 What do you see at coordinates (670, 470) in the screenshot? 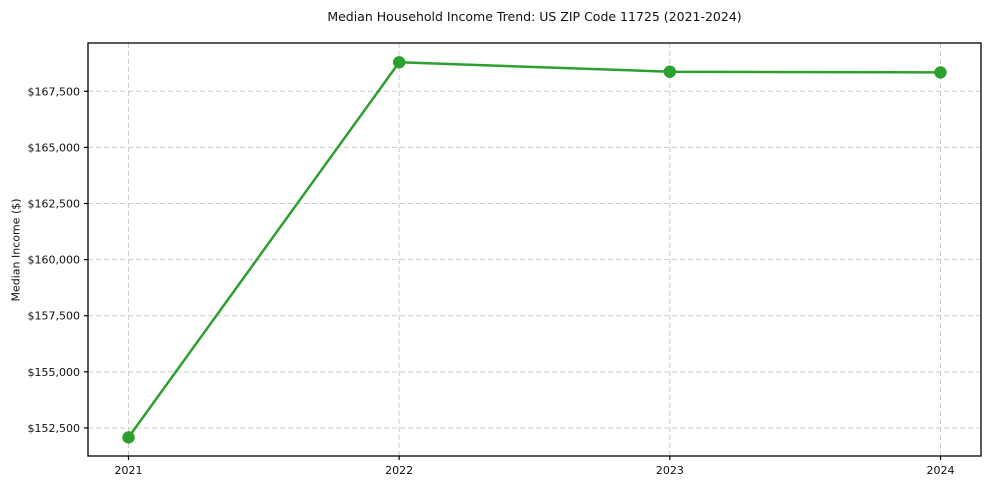
I see `x-tick-label: 2023` at bounding box center [670, 470].